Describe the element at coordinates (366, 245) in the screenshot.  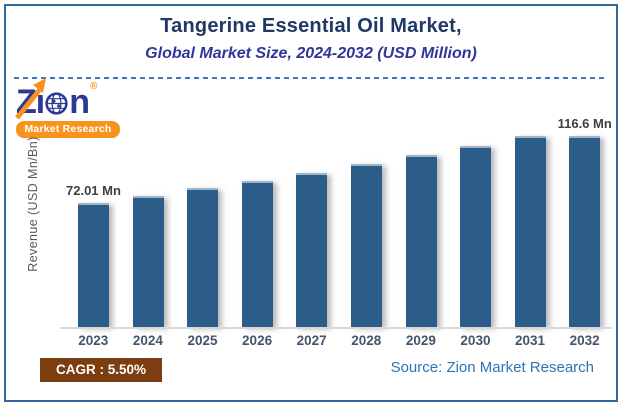
I see `bar-2028` at that location.